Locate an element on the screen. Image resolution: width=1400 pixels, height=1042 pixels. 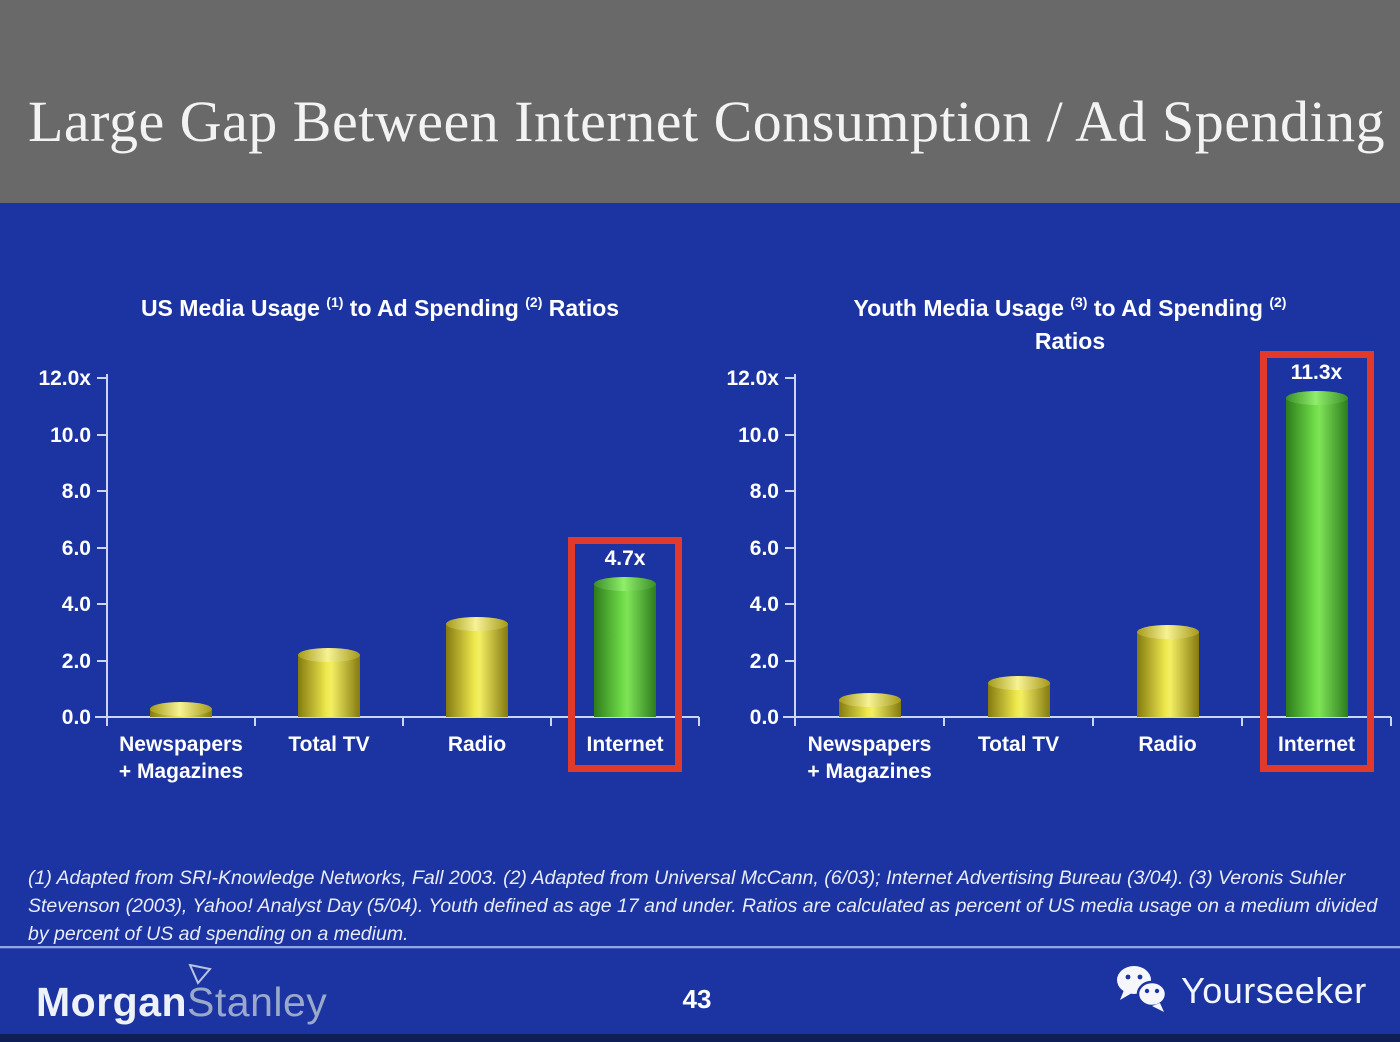
bar-value-label: 4.7x is located at coordinates (625, 559).